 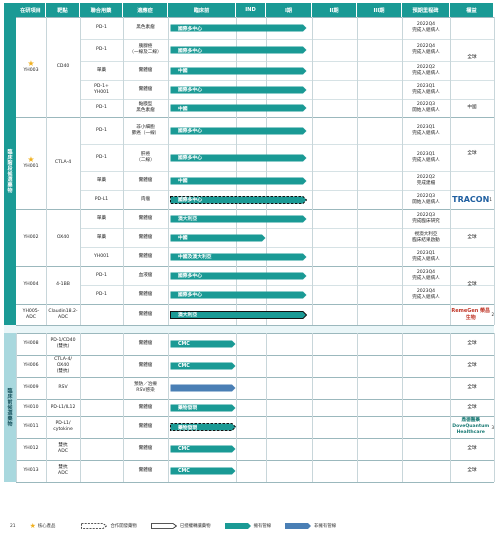 What do you see at coordinates (63, 407) in the screenshot?
I see `target-cell: PD-L1/IL12` at bounding box center [63, 407].